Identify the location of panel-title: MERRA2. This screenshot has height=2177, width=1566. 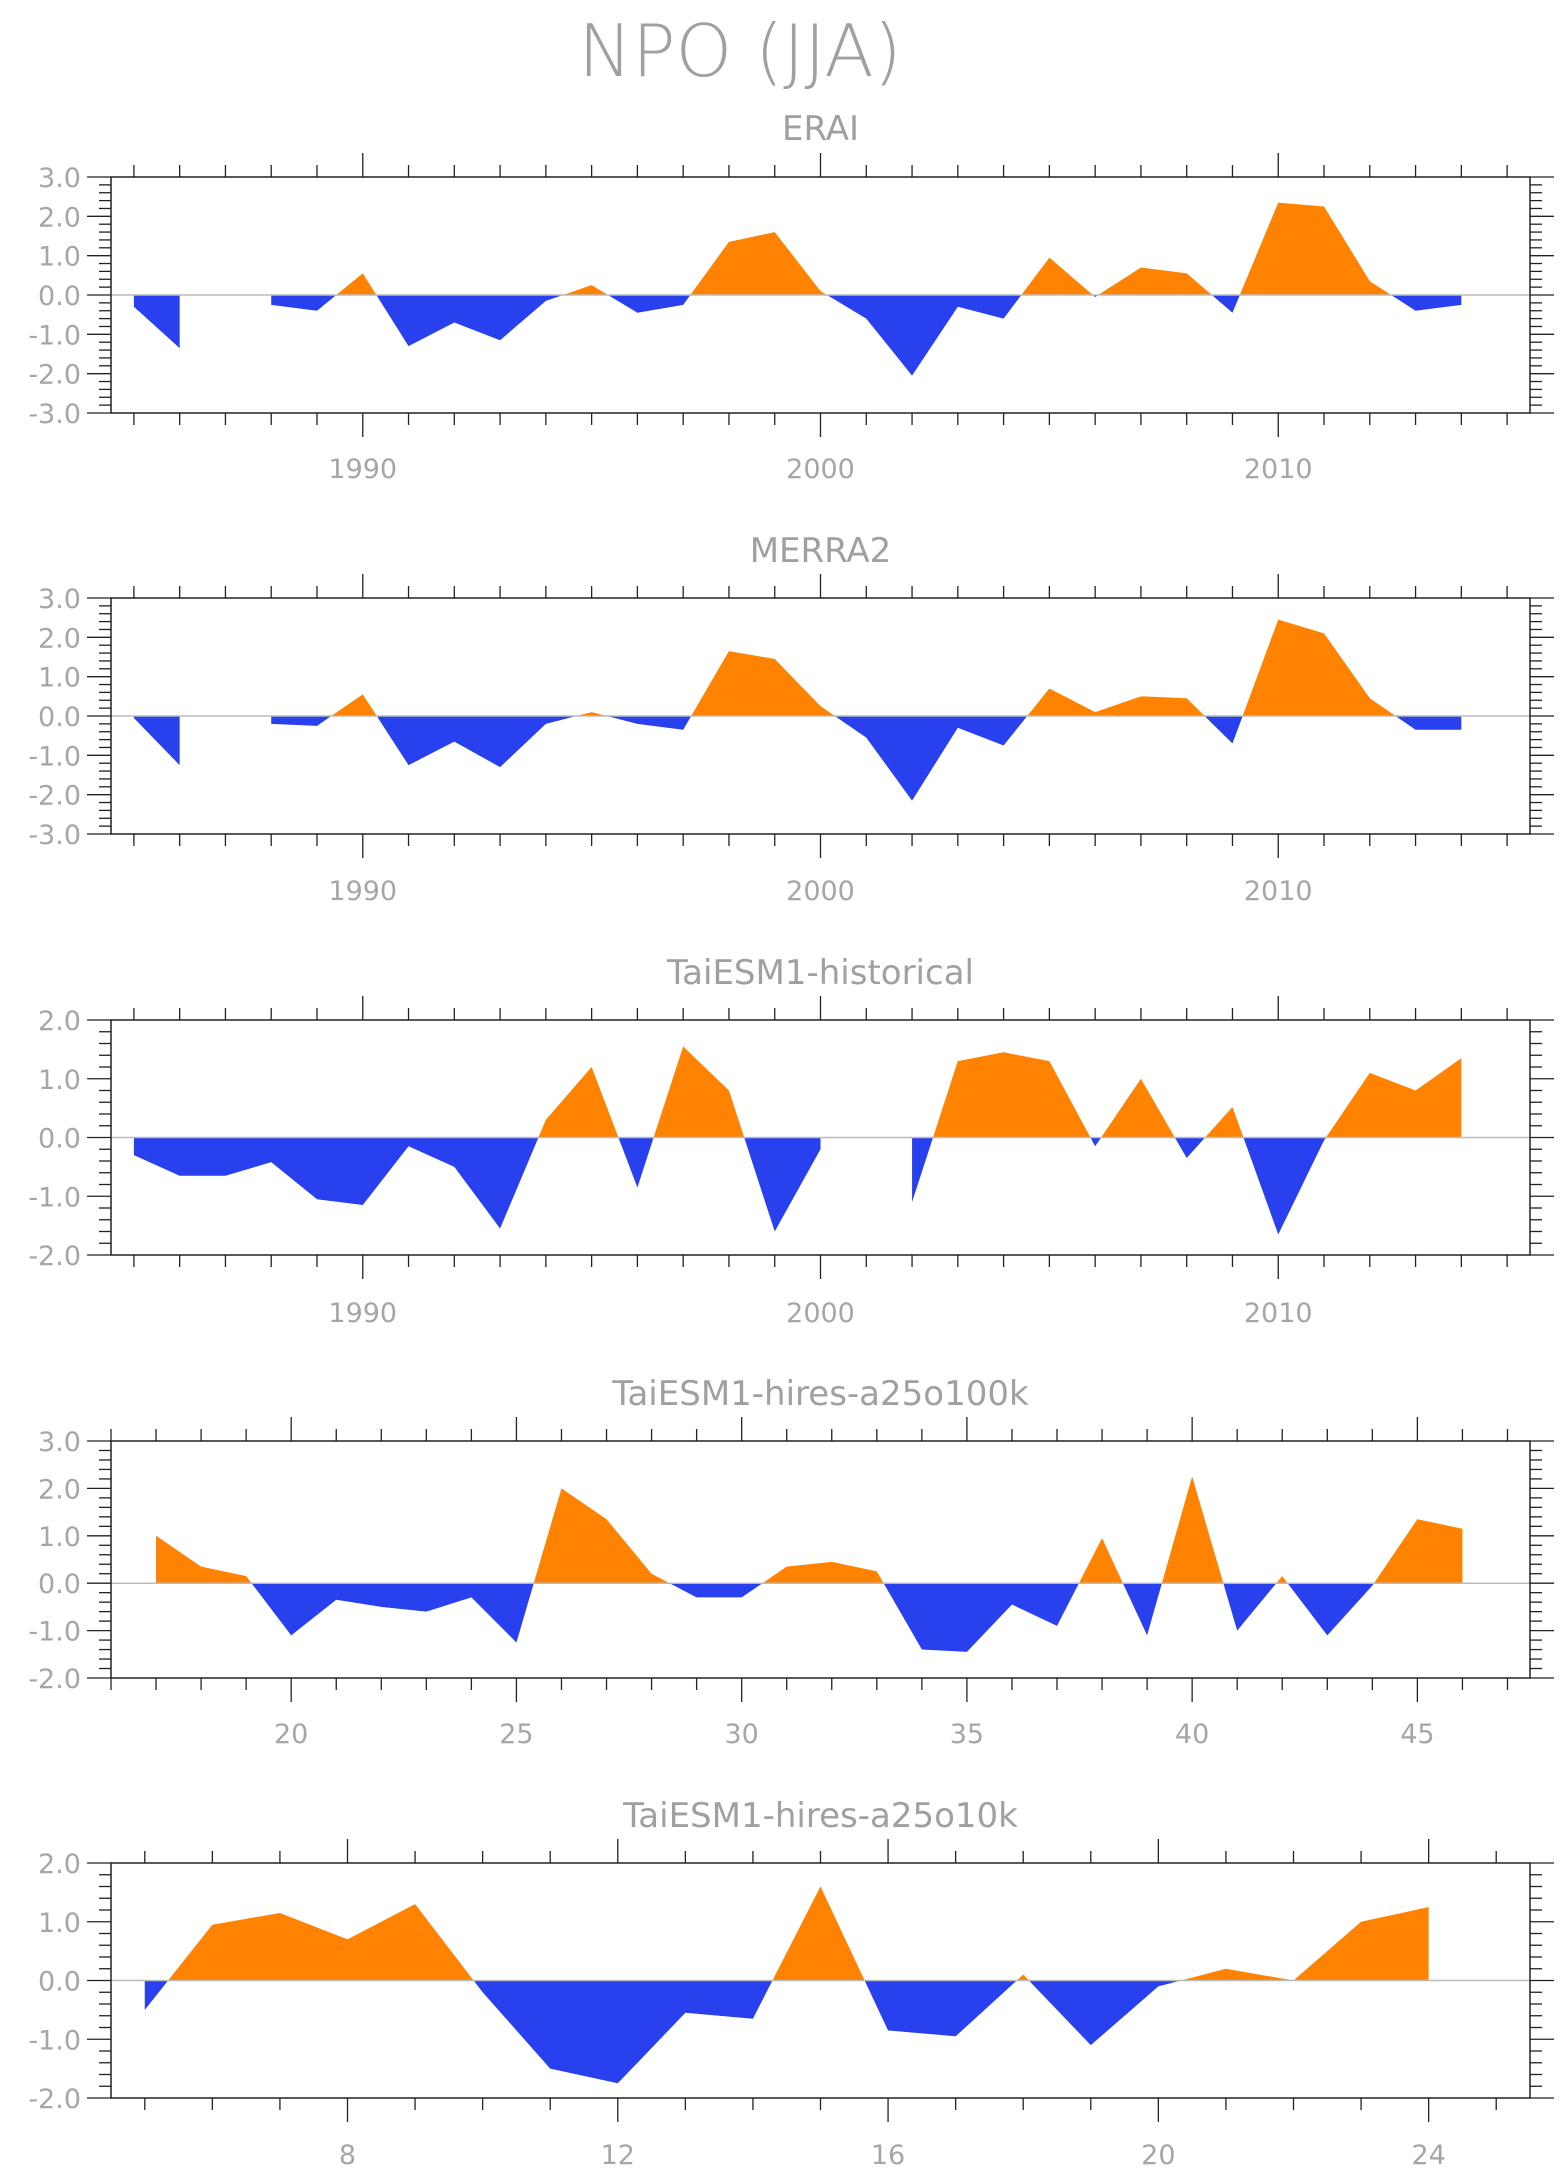
(821, 551).